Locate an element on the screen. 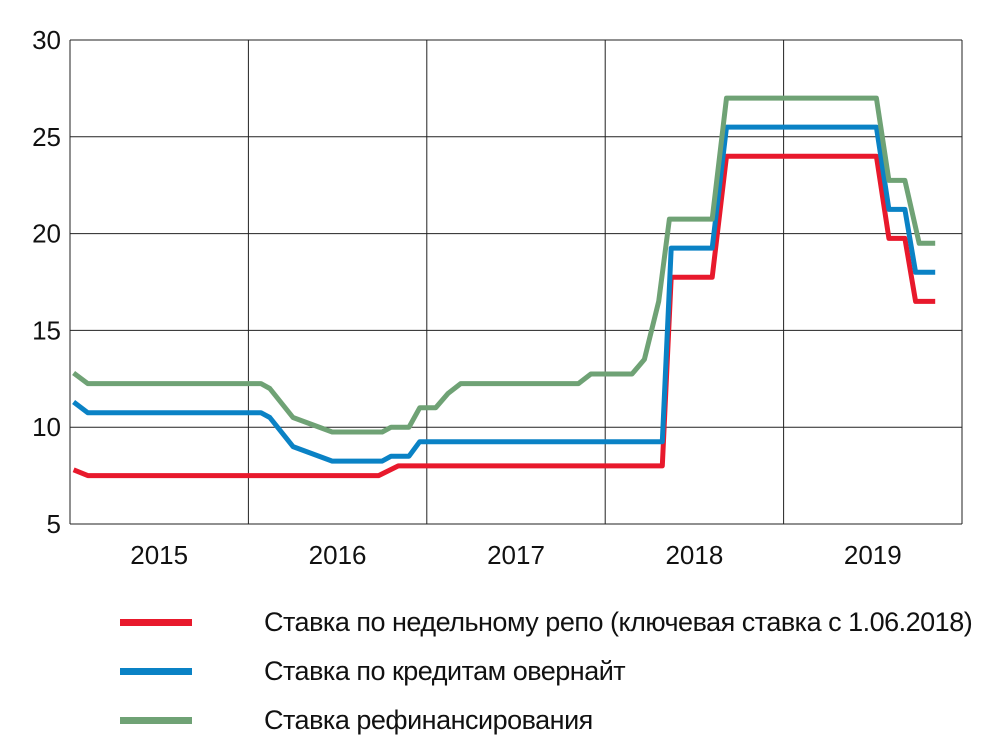 The height and width of the screenshot is (745, 981). x-tick-label: 2015 is located at coordinates (159, 555).